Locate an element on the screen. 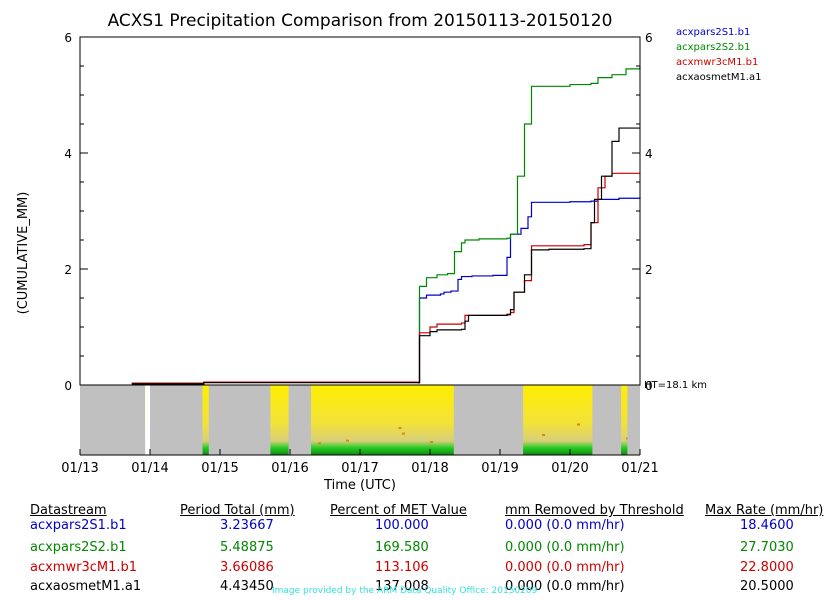 This screenshot has width=840, height=600. xtick-label-6: 01/19 is located at coordinates (499, 468).